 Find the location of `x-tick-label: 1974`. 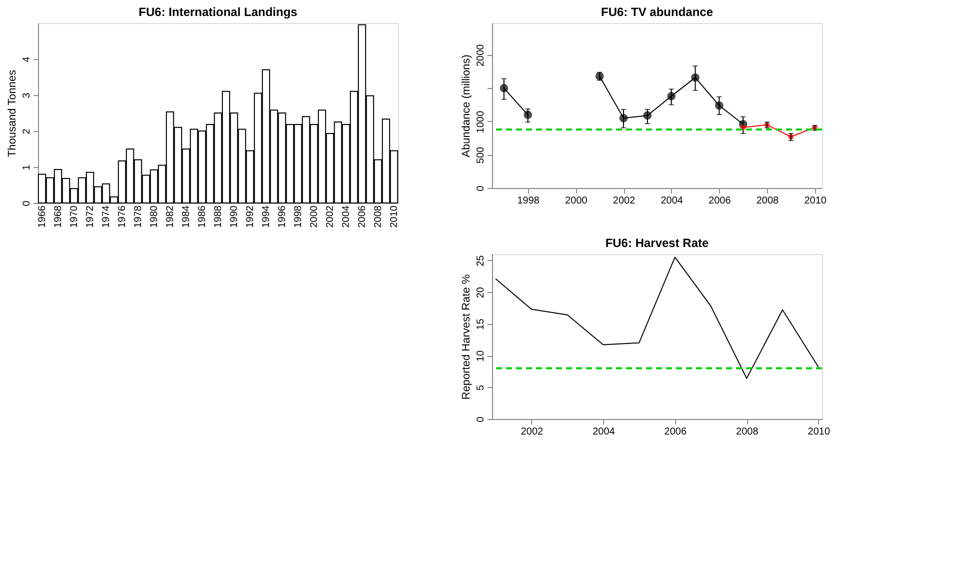

x-tick-label: 1974 is located at coordinates (106, 216).